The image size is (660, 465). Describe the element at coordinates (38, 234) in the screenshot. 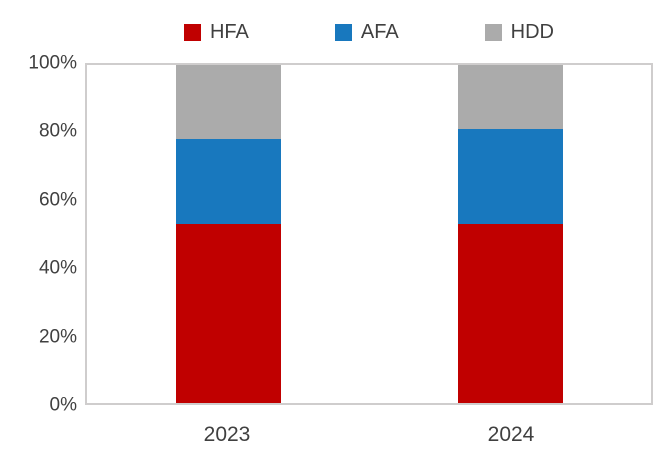

I see `y-axis-tick-labels: 0% 20% 40% 60% 80% 100%` at that location.